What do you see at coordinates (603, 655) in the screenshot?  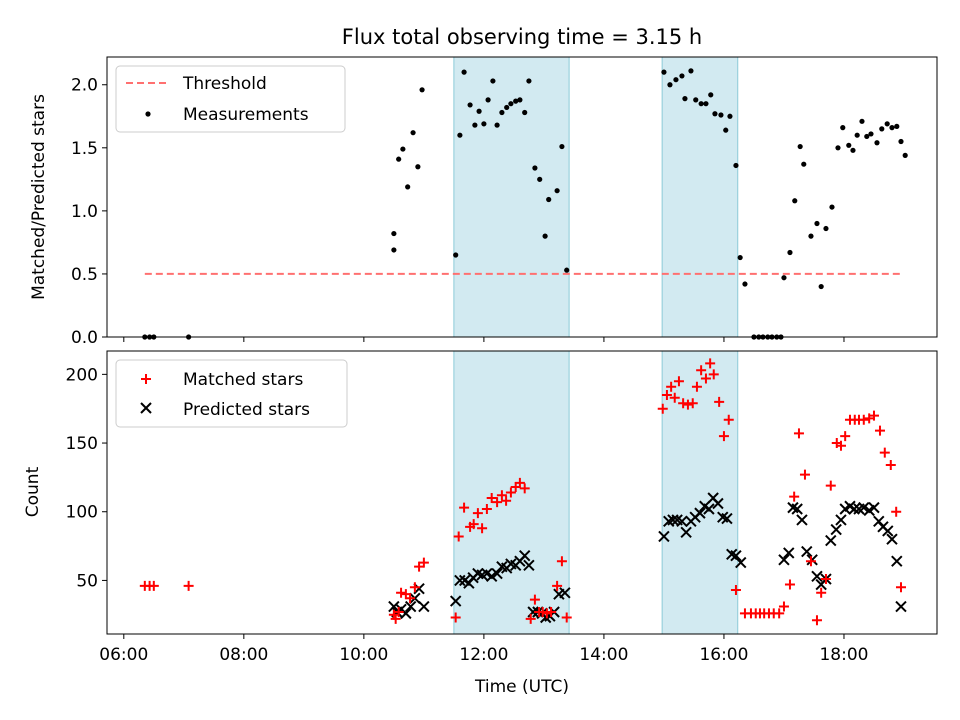 I see `x-tick-label: 14:00` at bounding box center [603, 655].